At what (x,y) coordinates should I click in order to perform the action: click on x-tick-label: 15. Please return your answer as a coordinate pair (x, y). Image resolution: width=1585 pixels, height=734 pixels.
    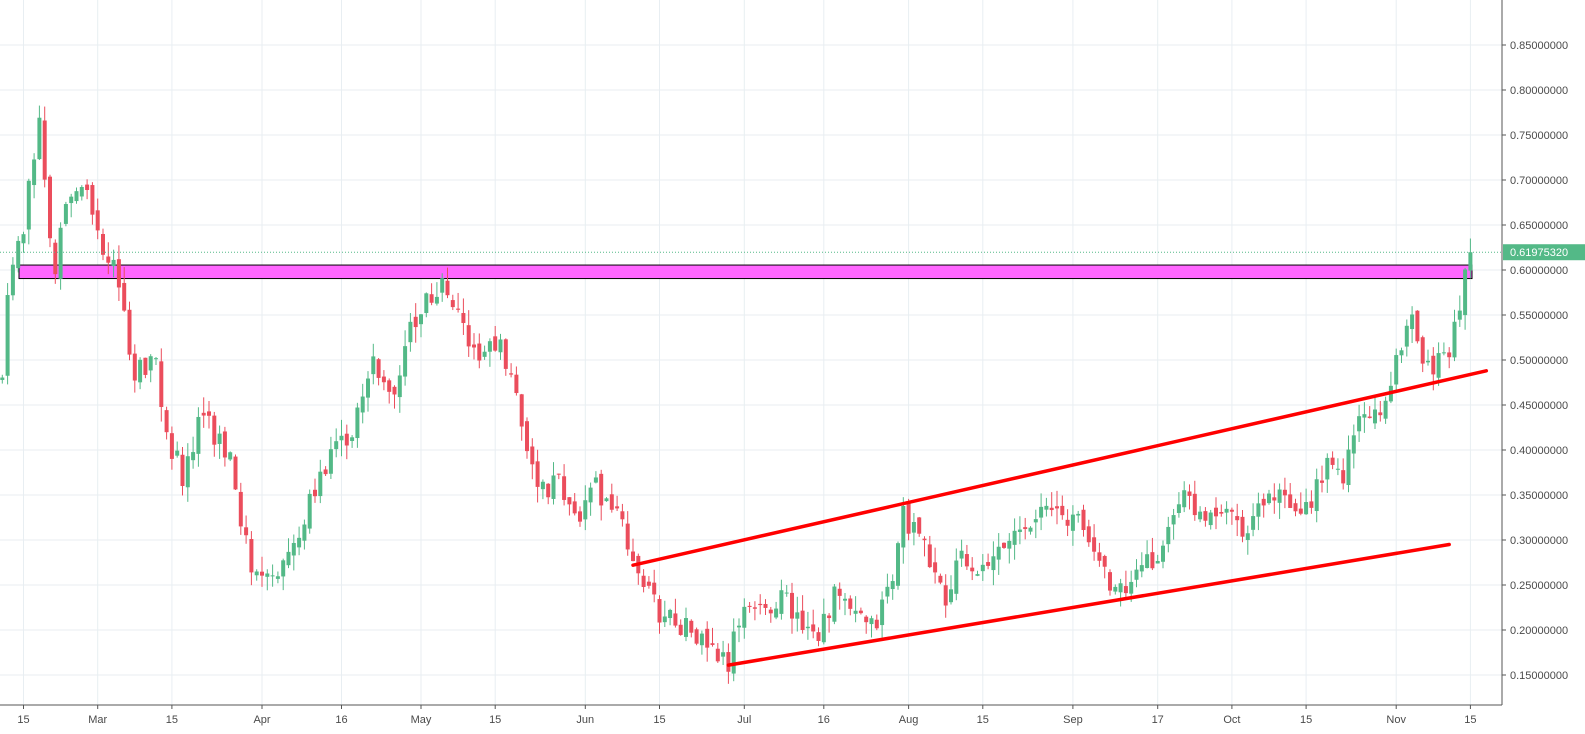
    Looking at the image, I should click on (1306, 720).